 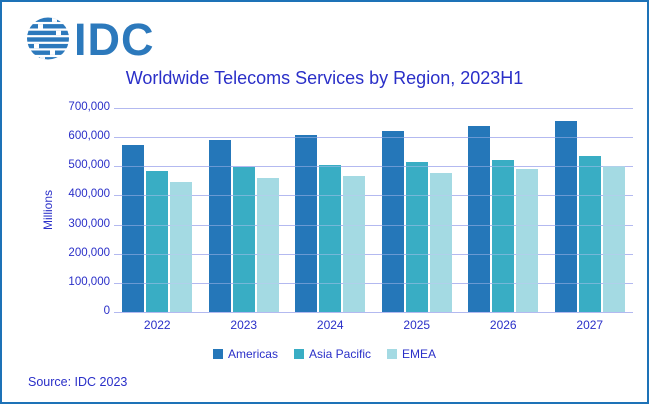 I want to click on bar-asia-pacific-2022, so click(x=157, y=241).